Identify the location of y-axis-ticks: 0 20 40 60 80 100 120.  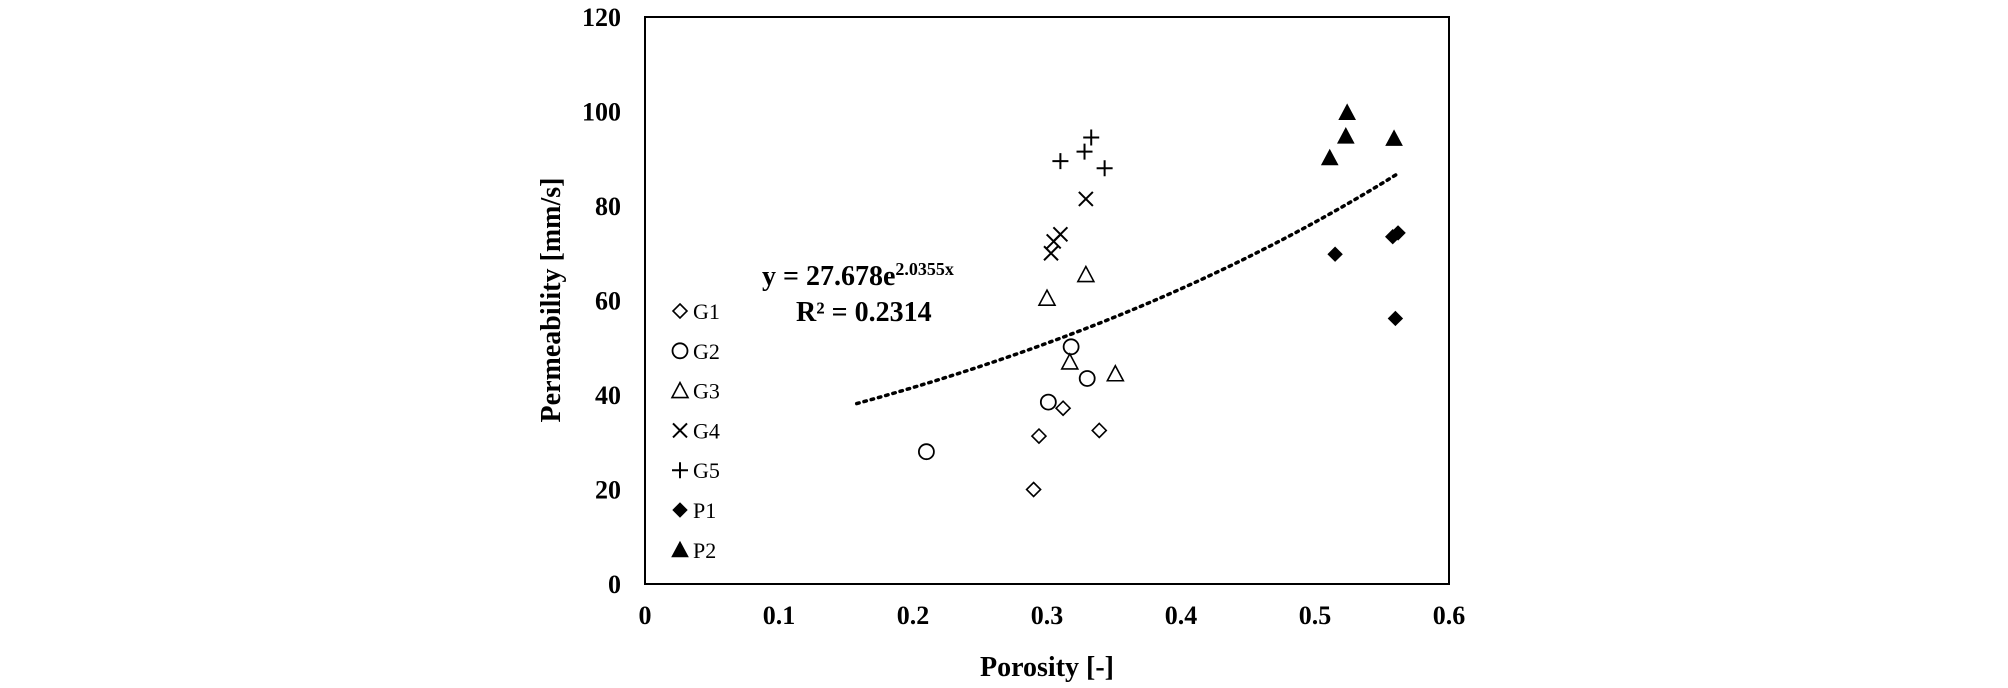
(601, 301).